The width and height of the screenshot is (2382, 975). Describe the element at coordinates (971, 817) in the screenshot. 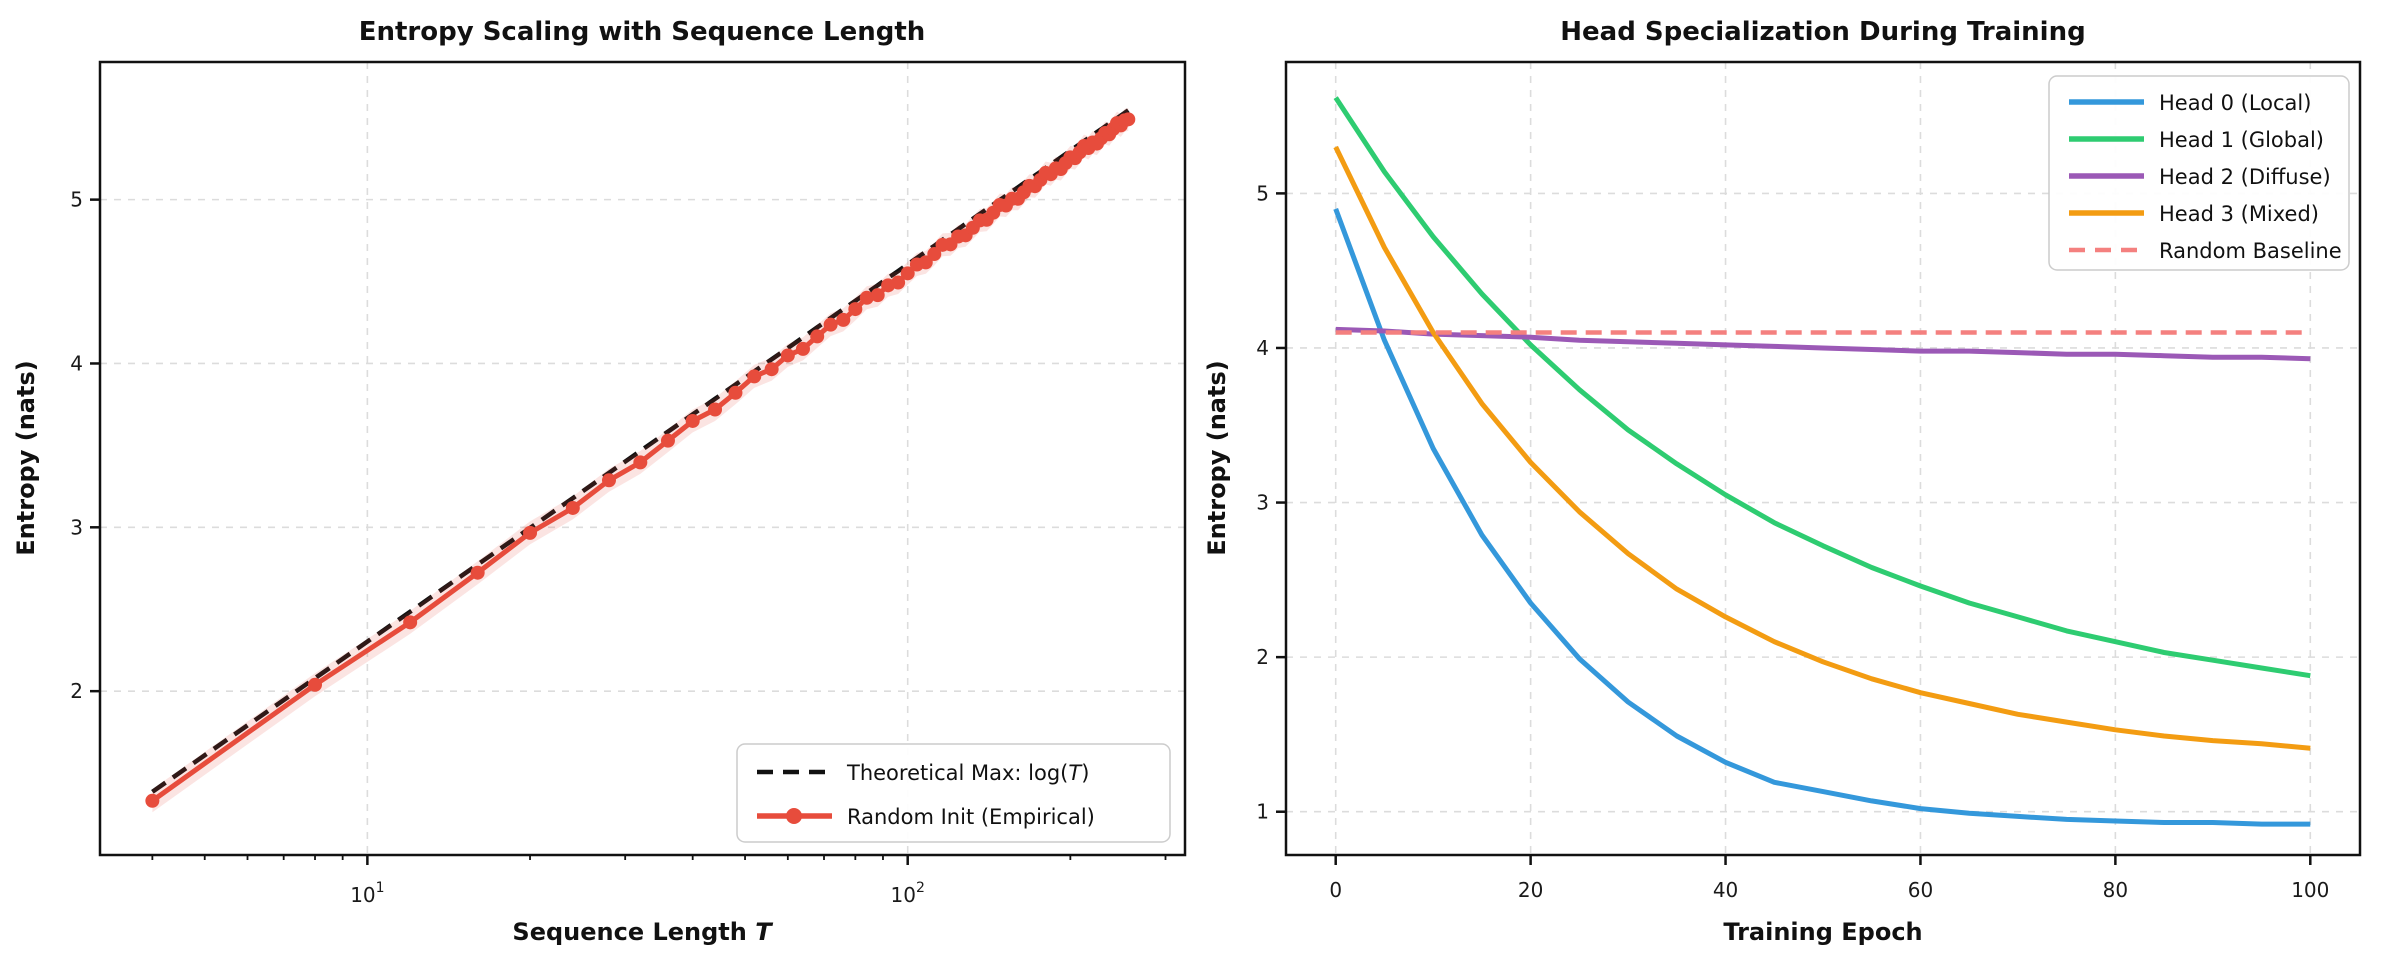

I see `legend-label-1: Random Init (Empirical)` at that location.